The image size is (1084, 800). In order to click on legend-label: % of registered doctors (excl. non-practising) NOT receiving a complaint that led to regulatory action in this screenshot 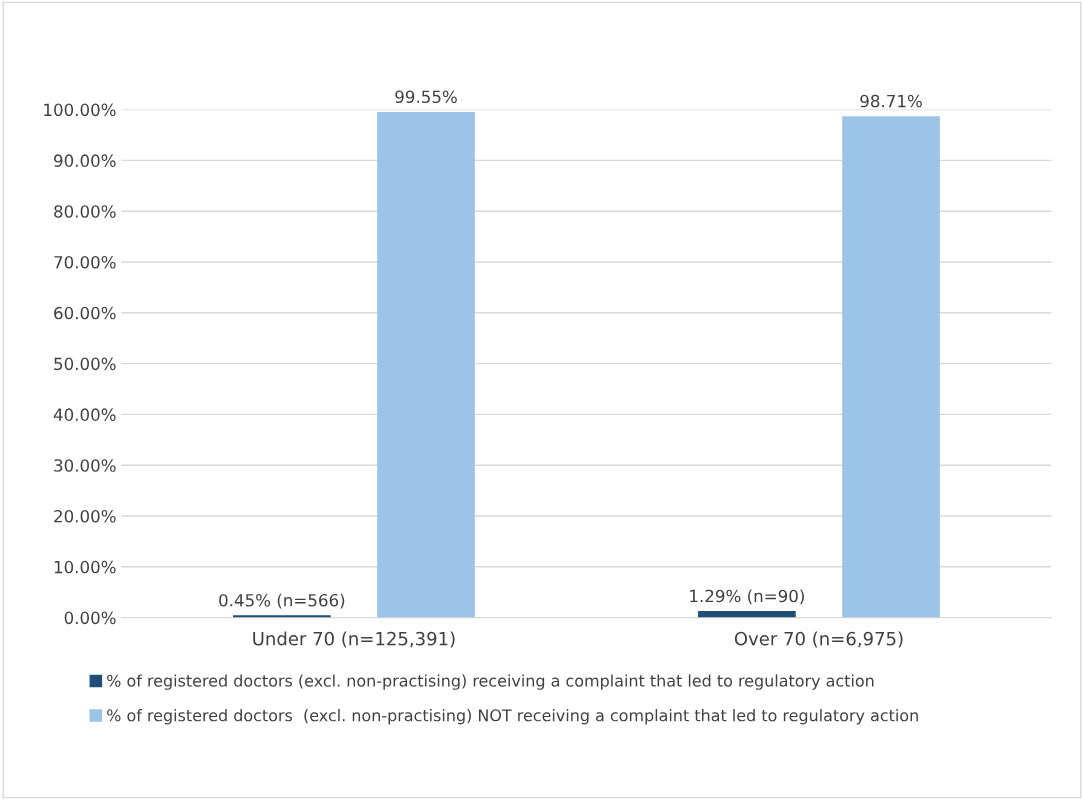, I will do `click(512, 717)`.